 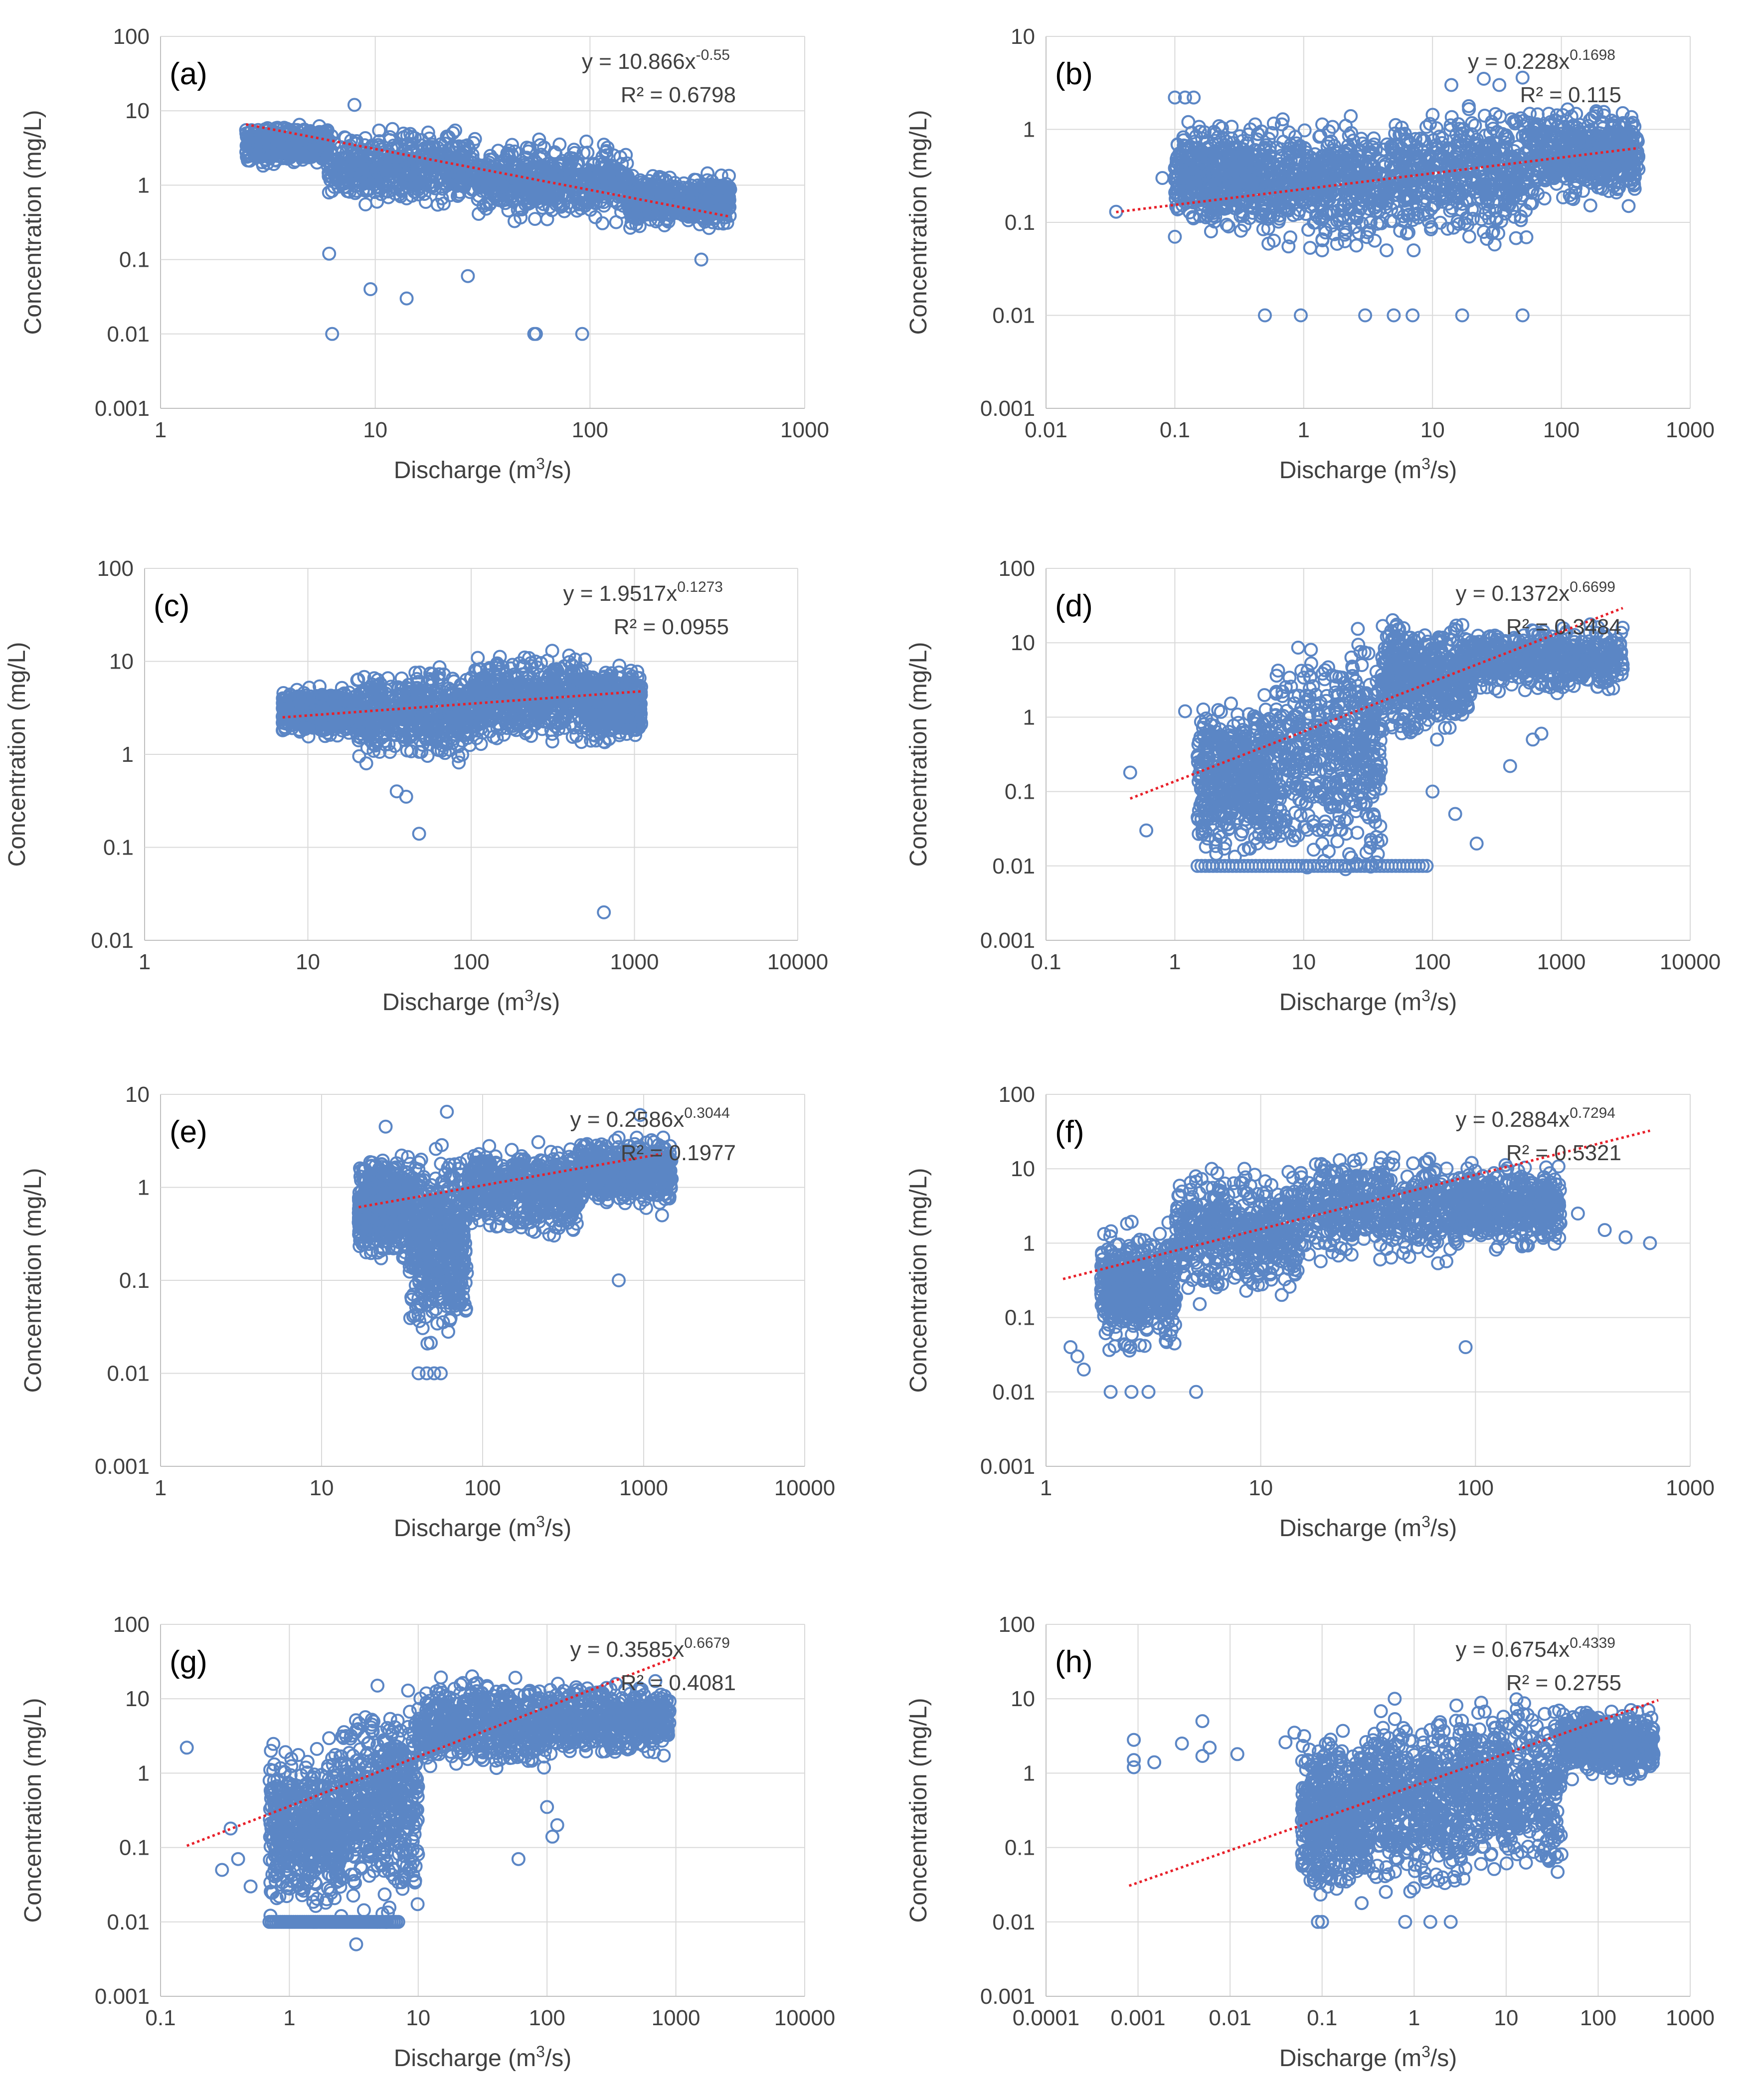 I want to click on equation-text: y = 10.866x, so click(x=639, y=61).